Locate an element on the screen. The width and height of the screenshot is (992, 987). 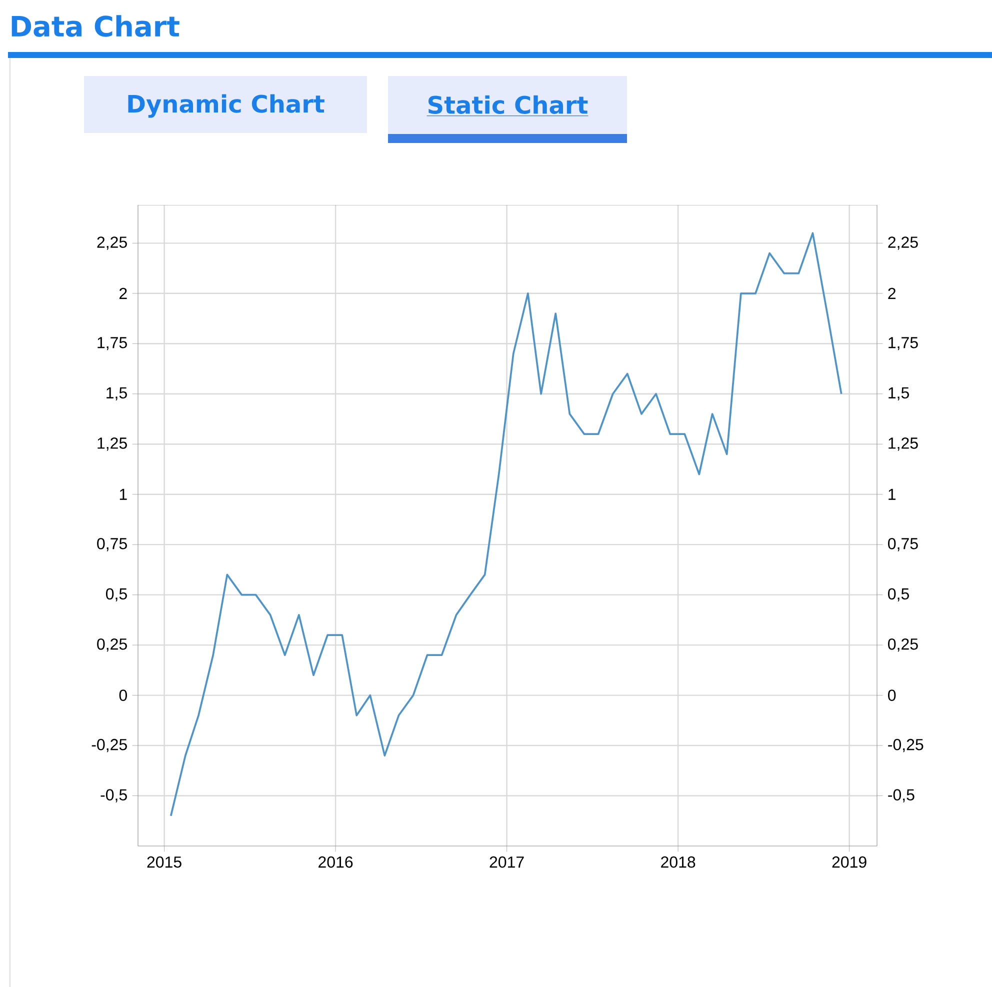
y2-tick-label: 0,75 is located at coordinates (903, 545).